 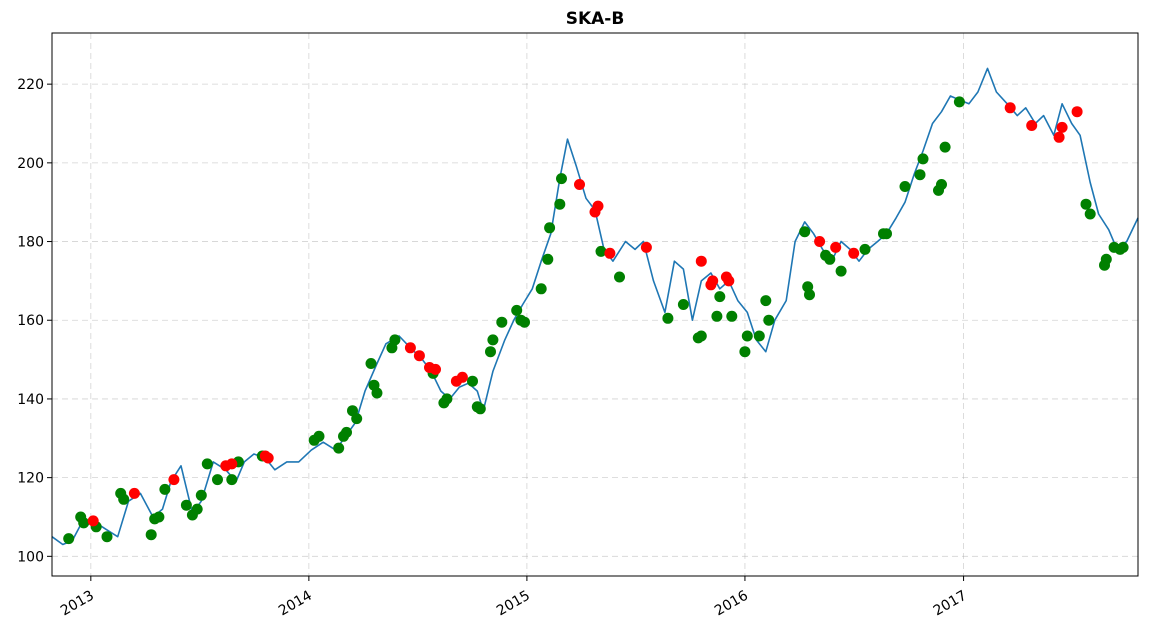 What do you see at coordinates (30, 321) in the screenshot?
I see `y-tick-label: 160` at bounding box center [30, 321].